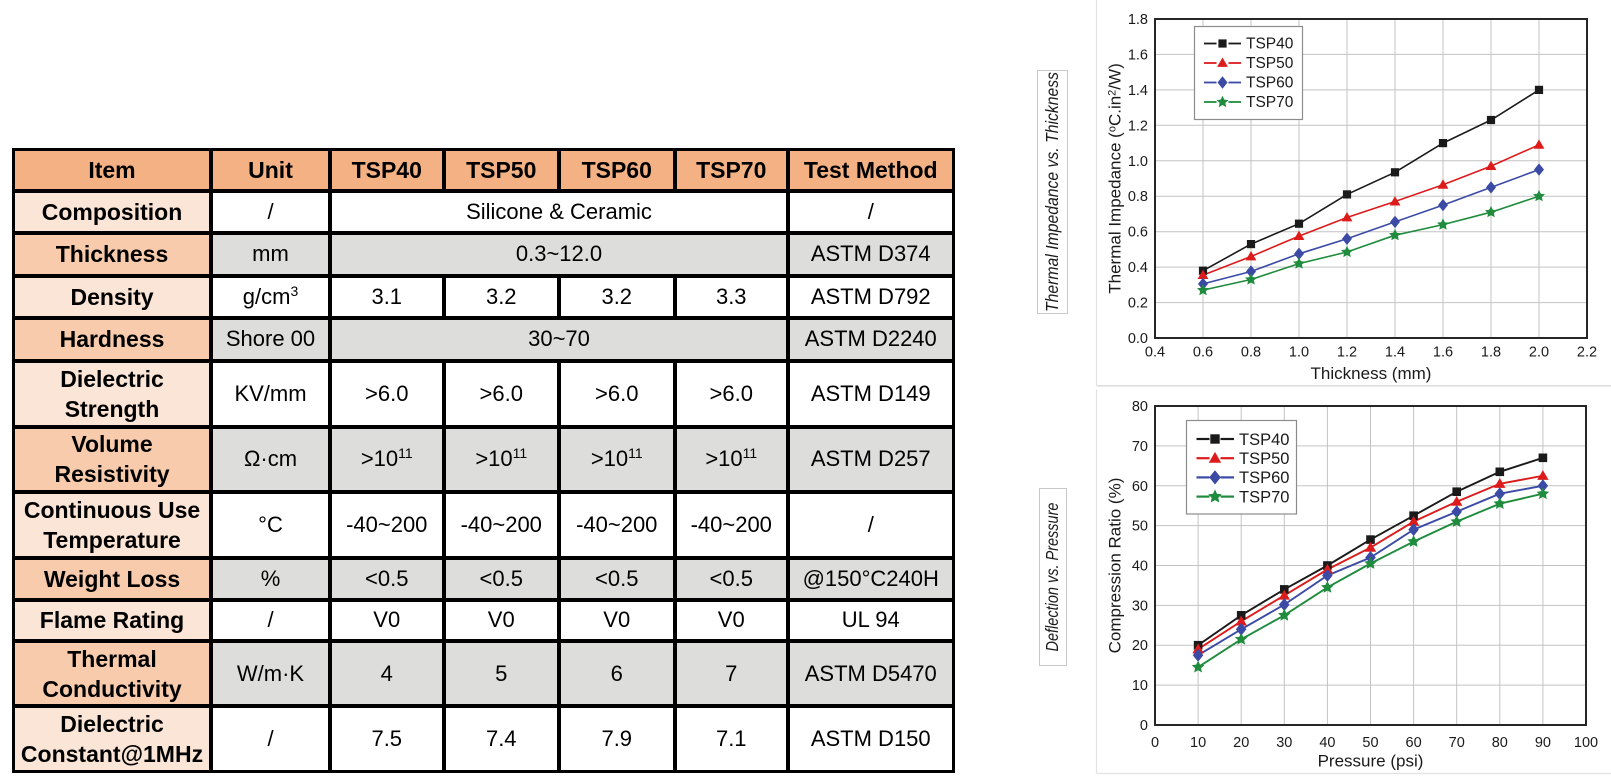  What do you see at coordinates (1115, 566) in the screenshot?
I see `svg-text: Compression Ratio (%)` at bounding box center [1115, 566].